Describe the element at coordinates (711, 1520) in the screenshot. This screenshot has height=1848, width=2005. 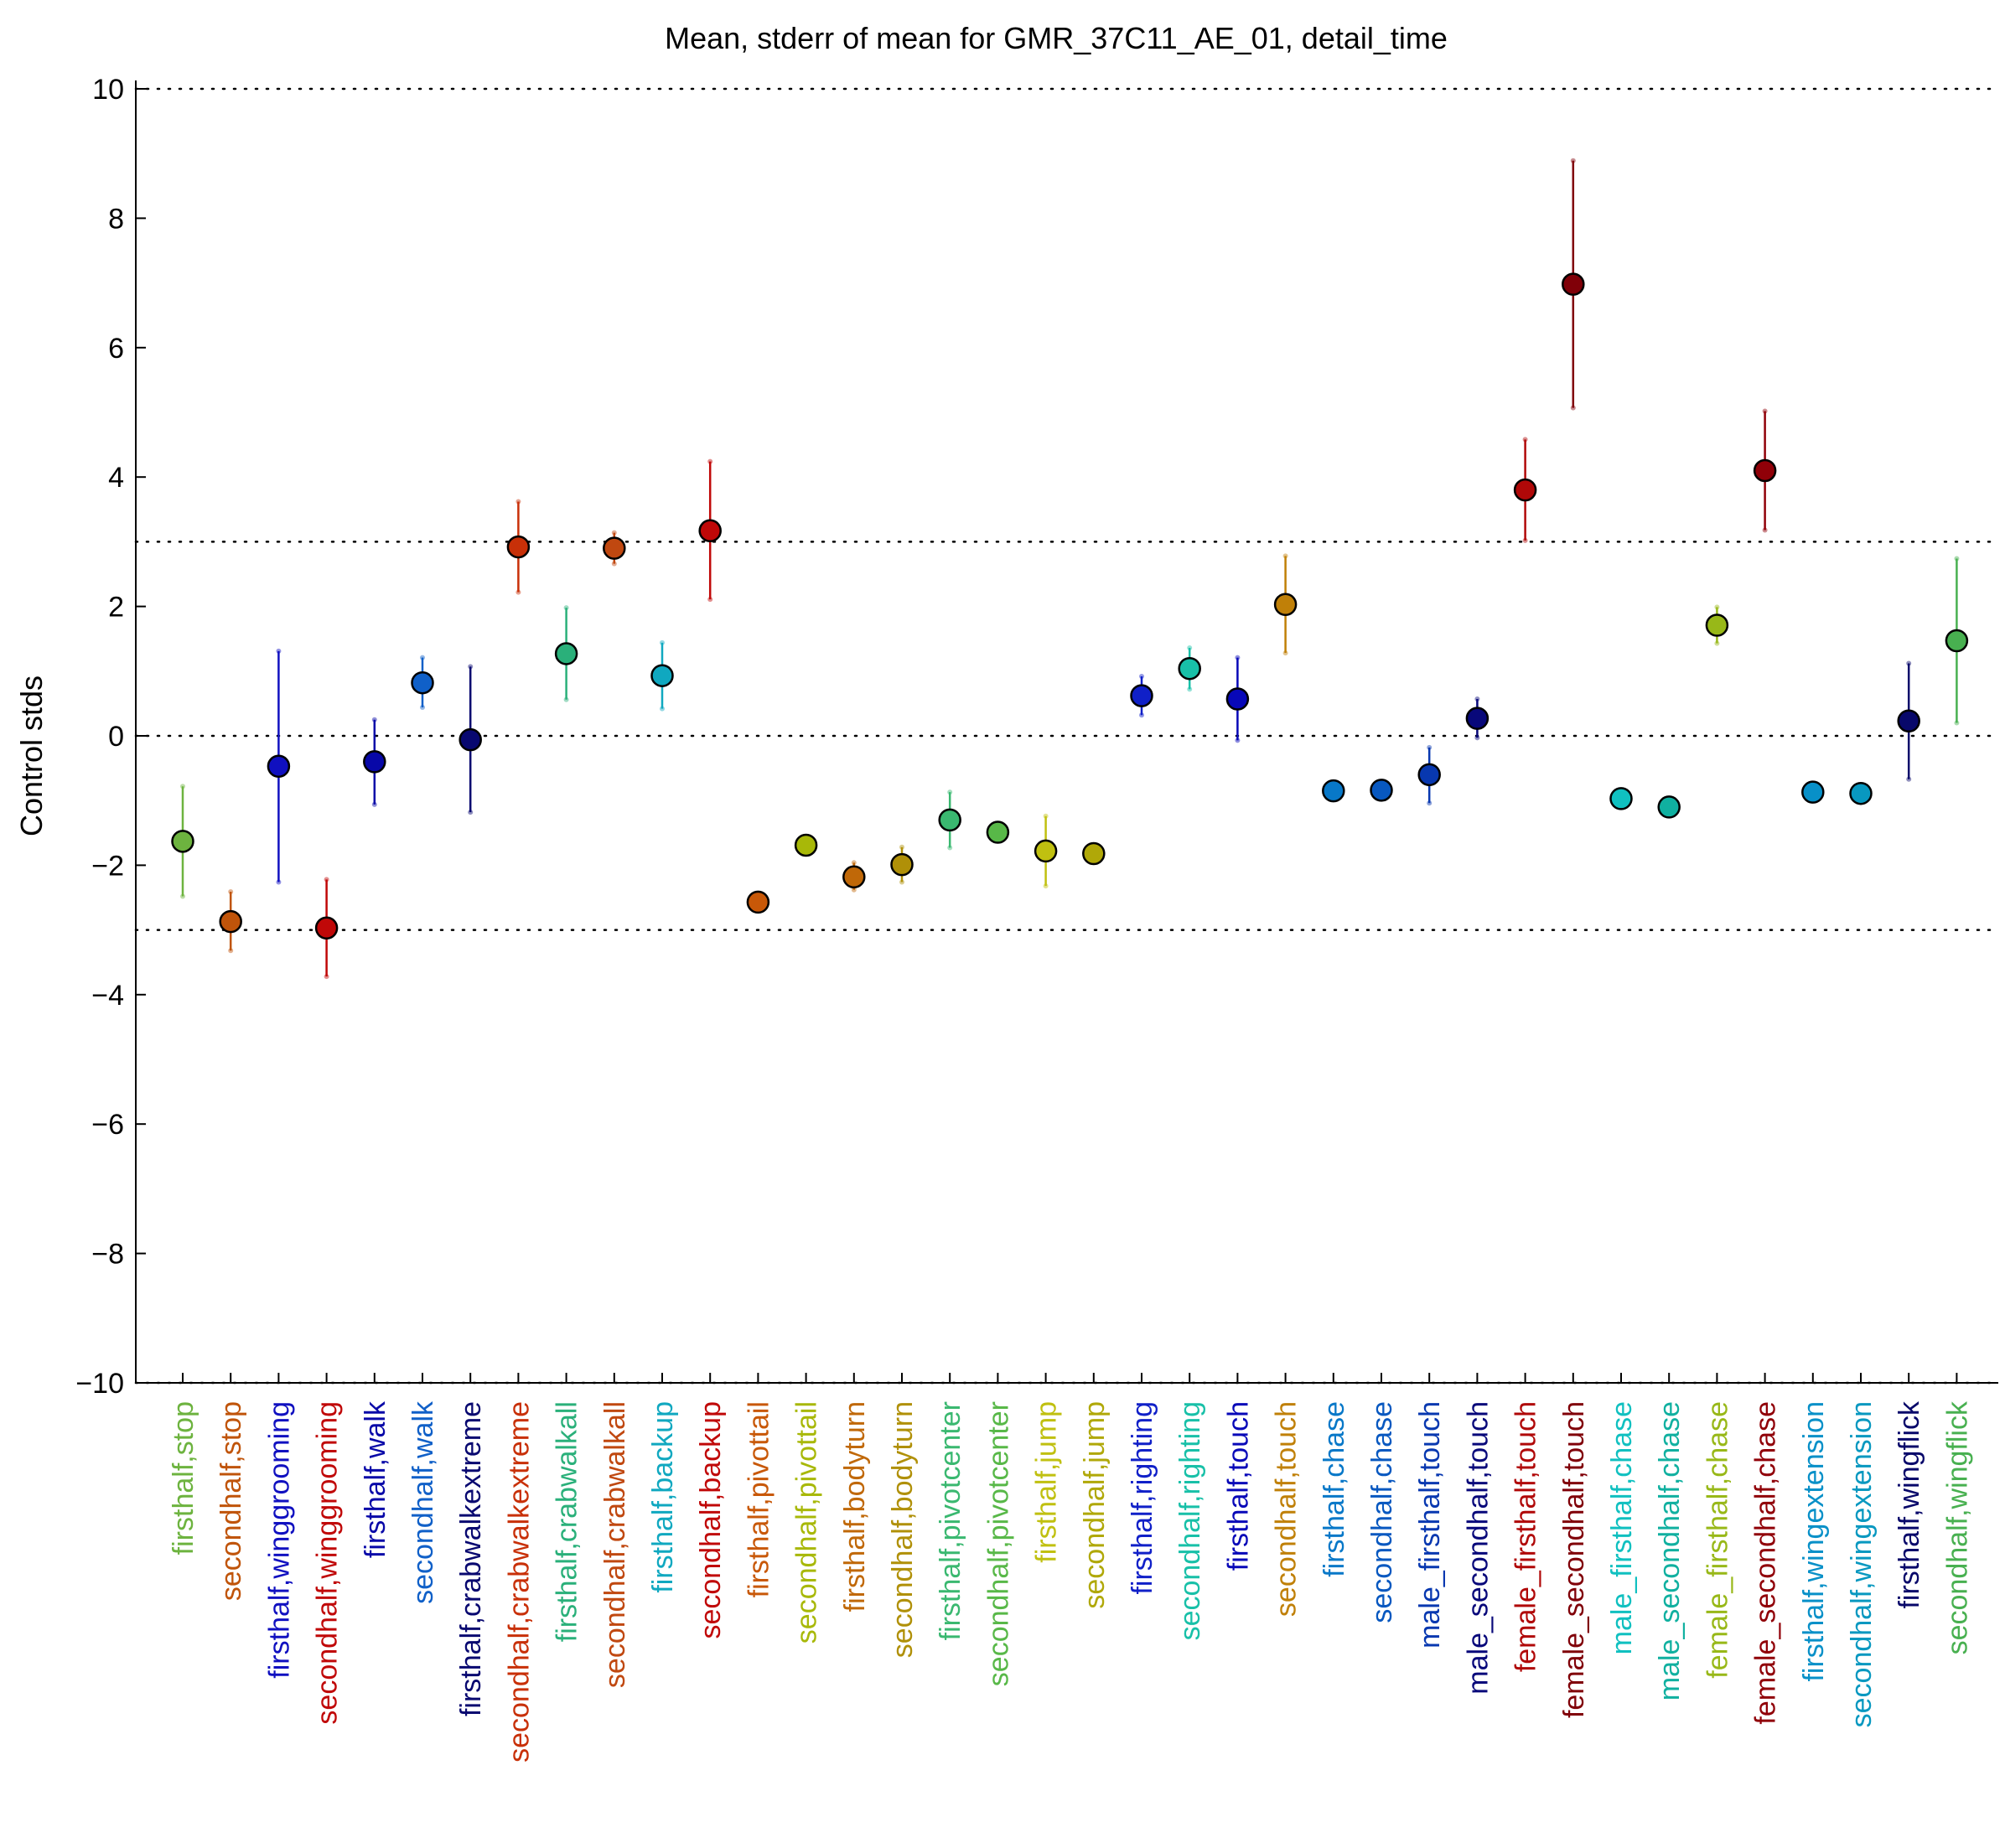
I see `x-tick-label: secondhalf,backup` at that location.